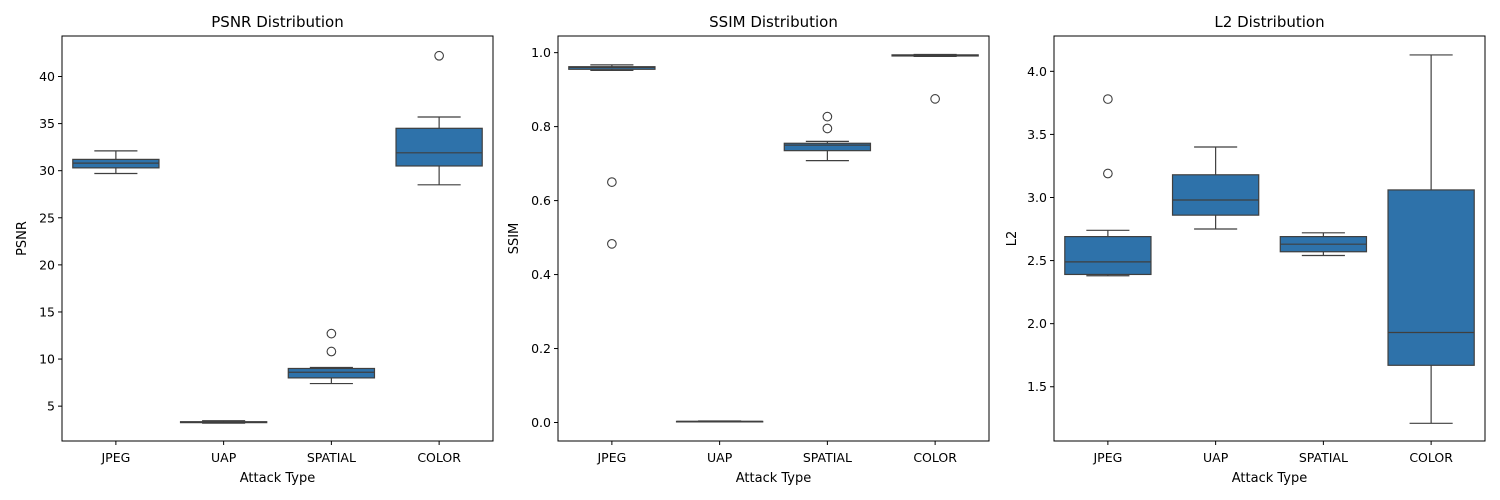  Describe the element at coordinates (935, 78) in the screenshot. I see `ssim-box-color` at that location.